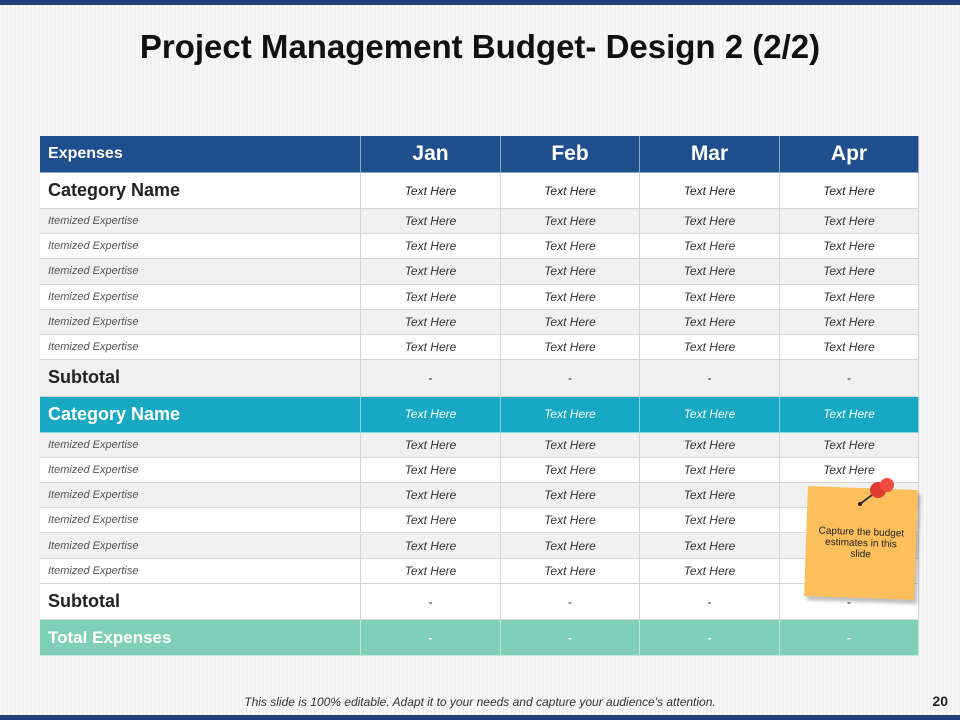 The height and width of the screenshot is (720, 960). What do you see at coordinates (570, 154) in the screenshot?
I see `cell: Feb` at bounding box center [570, 154].